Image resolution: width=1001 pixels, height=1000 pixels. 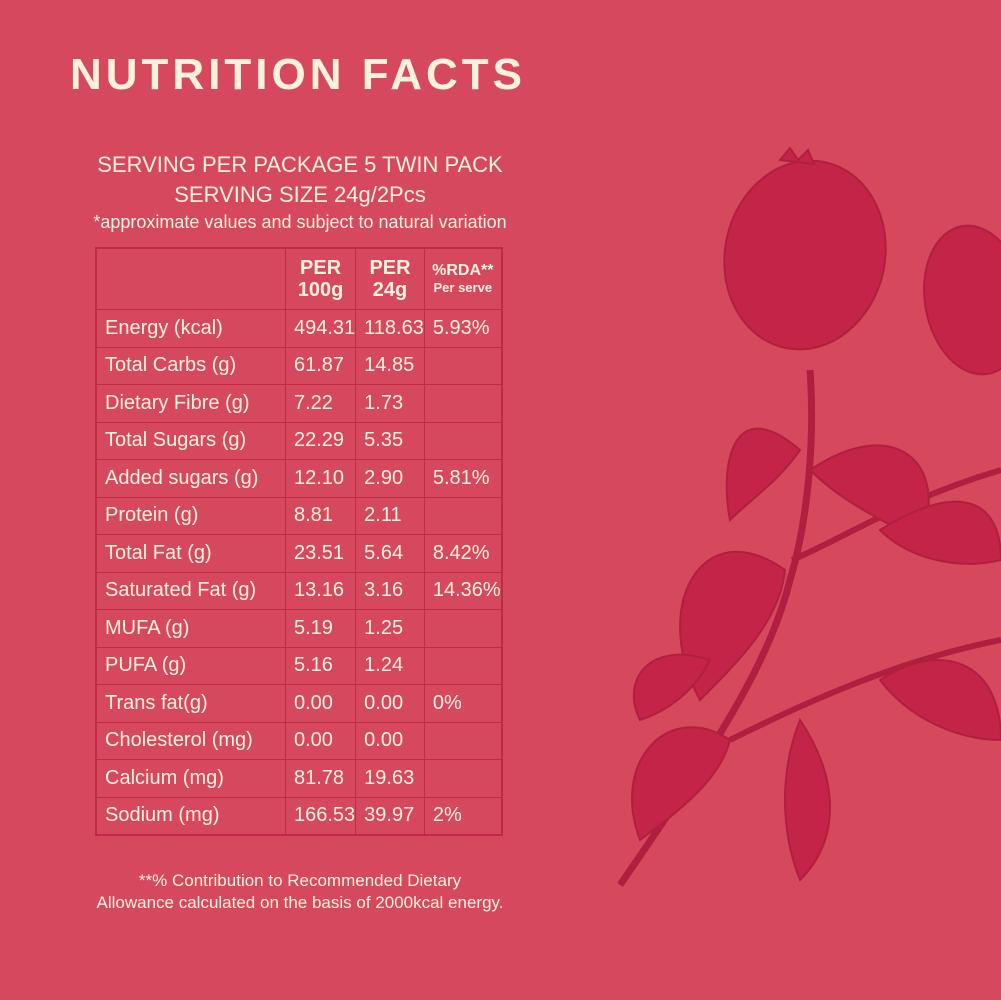 What do you see at coordinates (320, 403) in the screenshot?
I see `value-per-100g: 7.22` at bounding box center [320, 403].